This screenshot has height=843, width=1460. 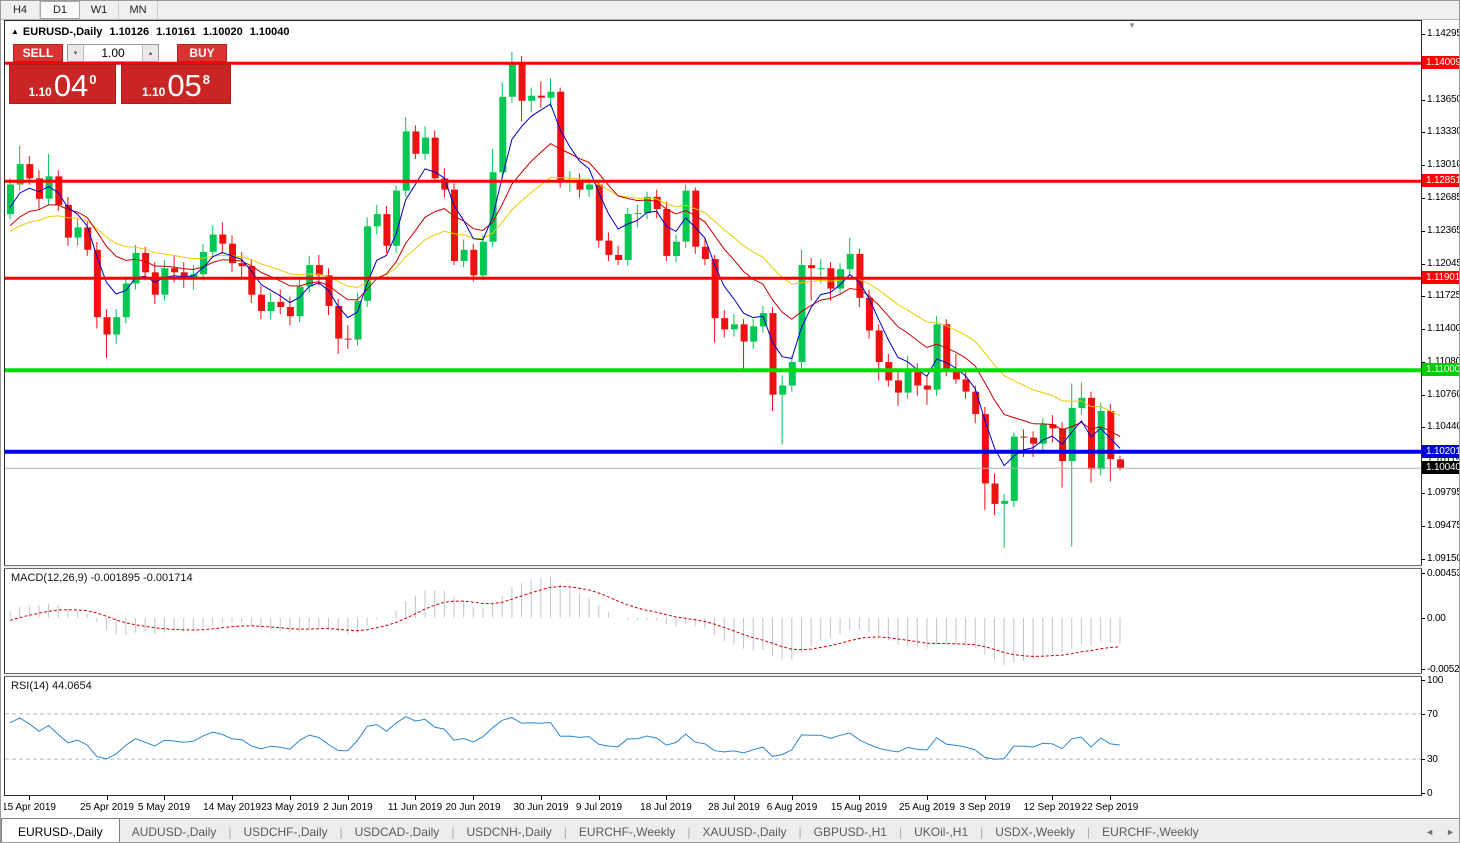 What do you see at coordinates (120, 74) in the screenshot?
I see `one-click-trade-panel: SELL ▾ 1.00 ▴ BUY 1.10 04 0 1.10 05 8` at bounding box center [120, 74].